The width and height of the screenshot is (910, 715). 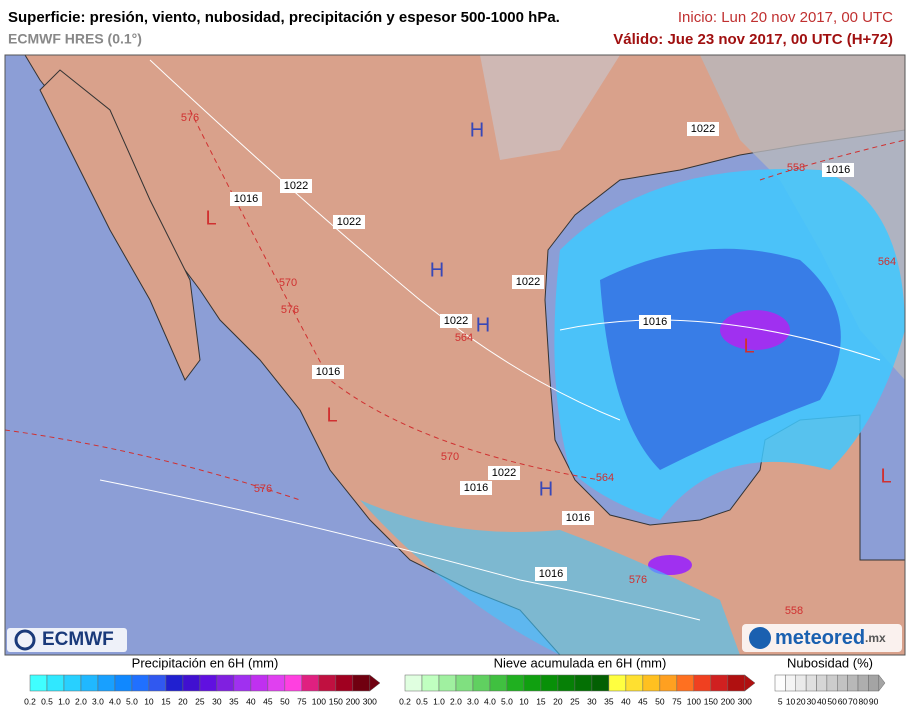 What do you see at coordinates (120, 225) in the screenshot?
I see `baja-california` at bounding box center [120, 225].